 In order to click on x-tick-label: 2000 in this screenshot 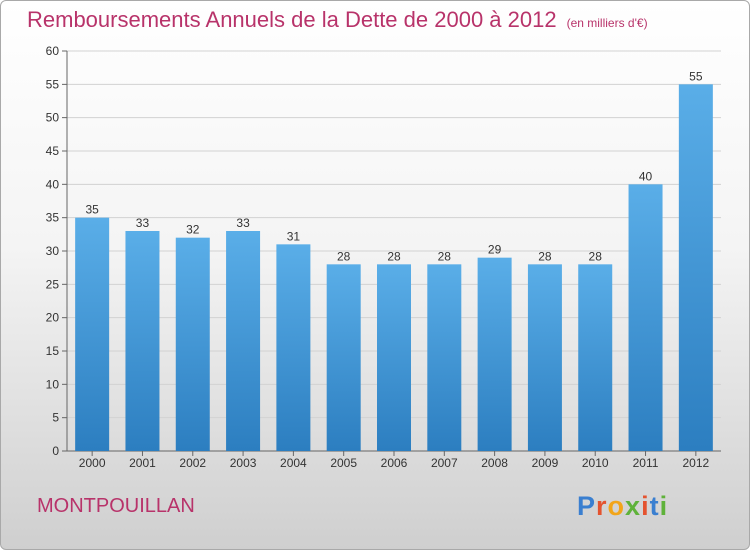, I will do `click(92, 463)`.